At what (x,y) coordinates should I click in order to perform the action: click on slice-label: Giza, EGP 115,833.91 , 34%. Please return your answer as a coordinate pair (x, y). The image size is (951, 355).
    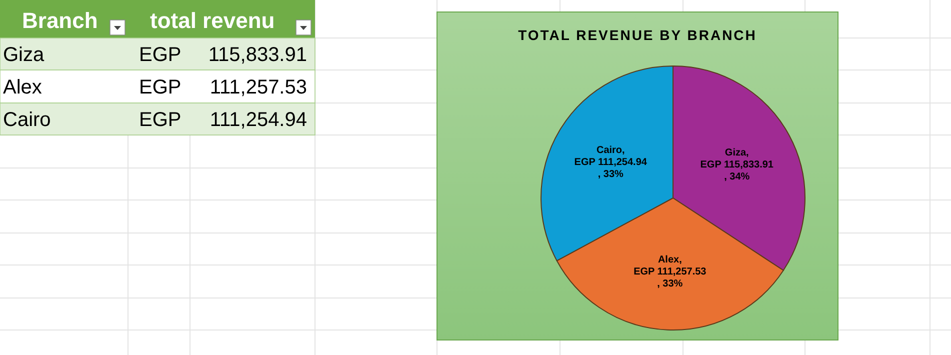
    Looking at the image, I should click on (737, 164).